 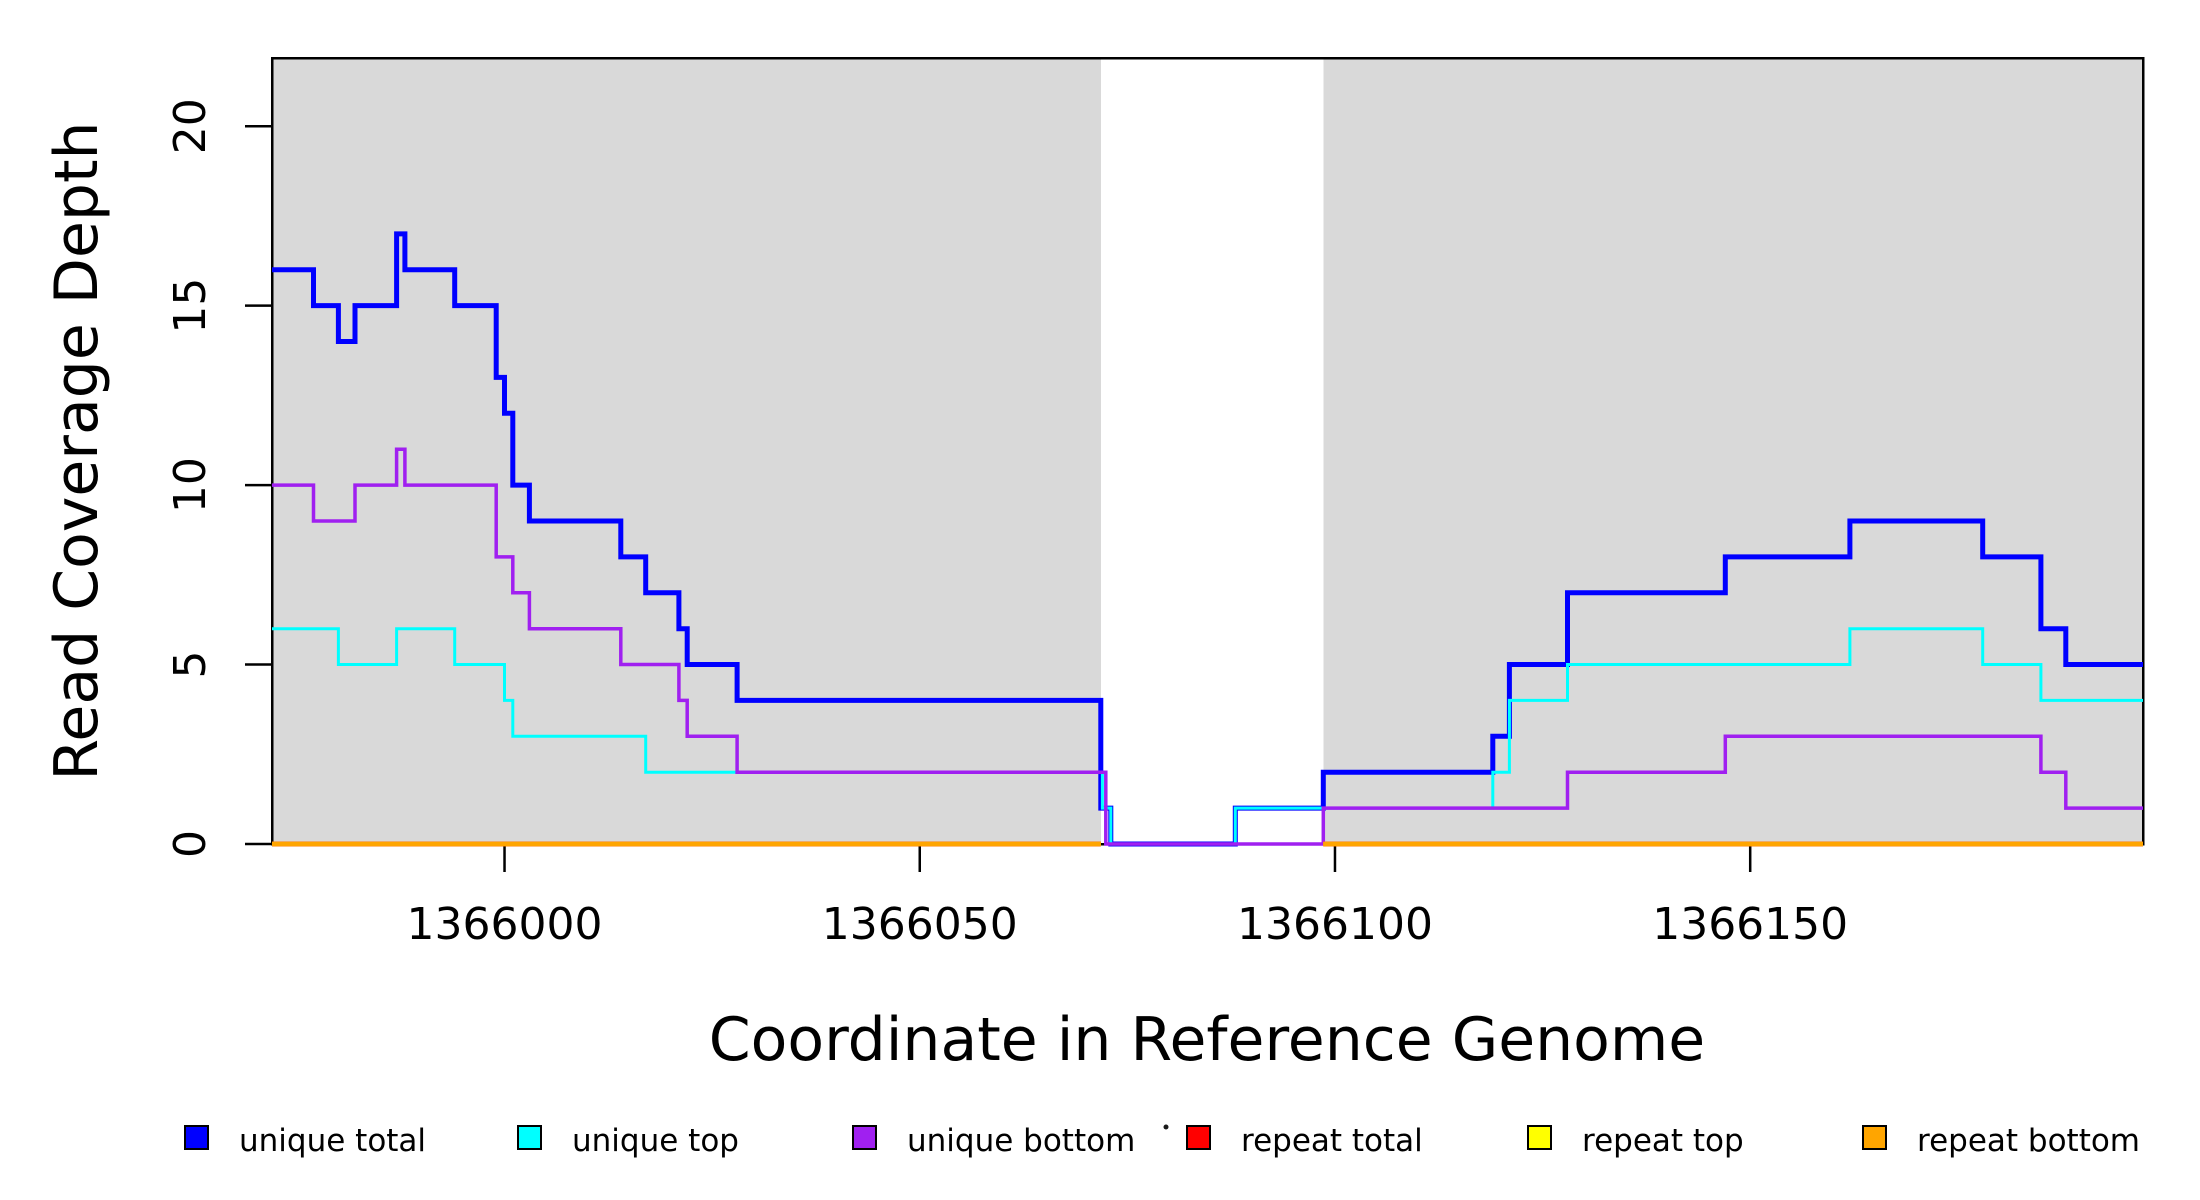 What do you see at coordinates (655, 1141) in the screenshot?
I see `legend-label-unique-top: unique top` at bounding box center [655, 1141].